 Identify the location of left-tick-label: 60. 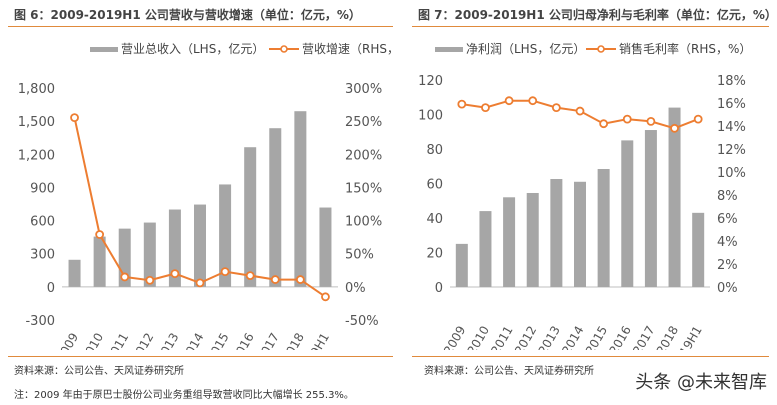
(434, 185).